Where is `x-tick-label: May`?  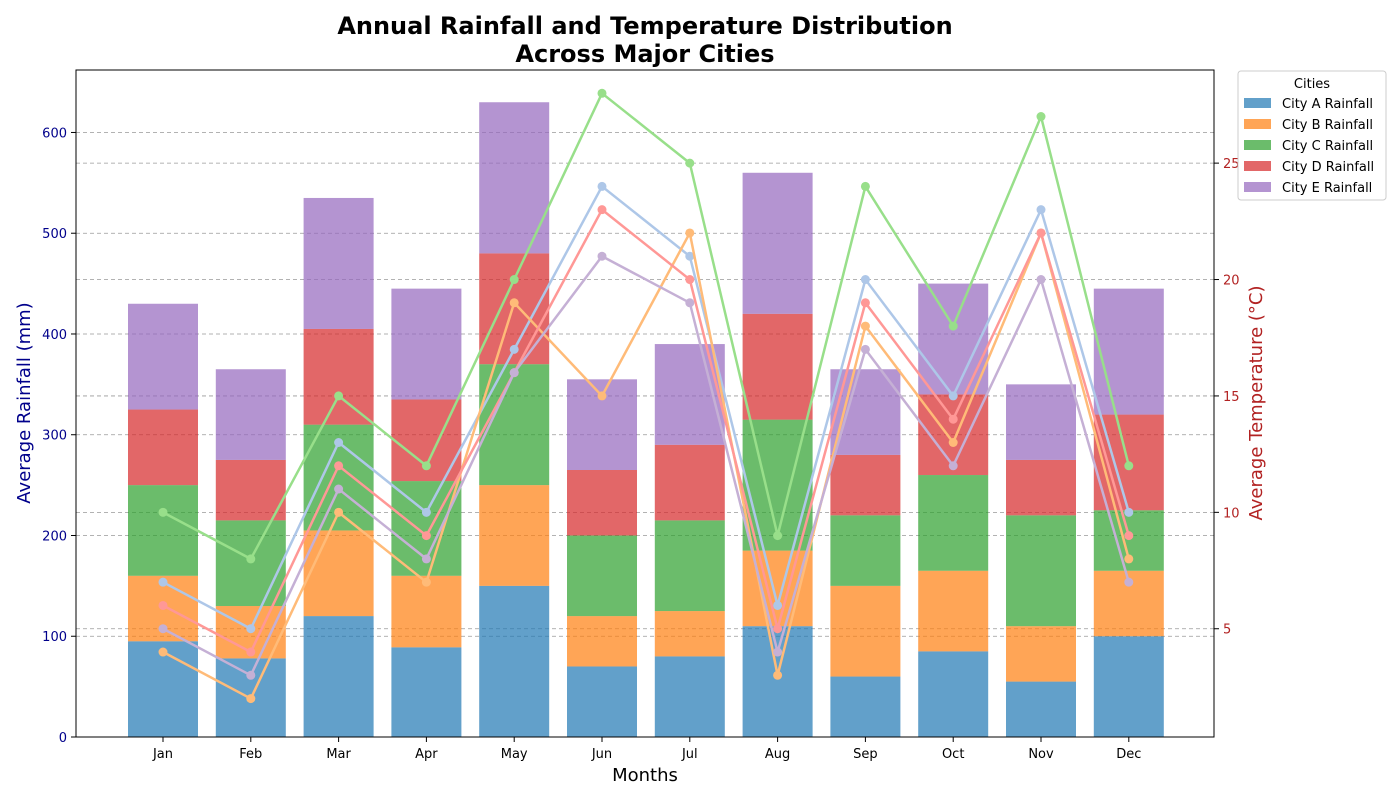
x-tick-label: May is located at coordinates (514, 754).